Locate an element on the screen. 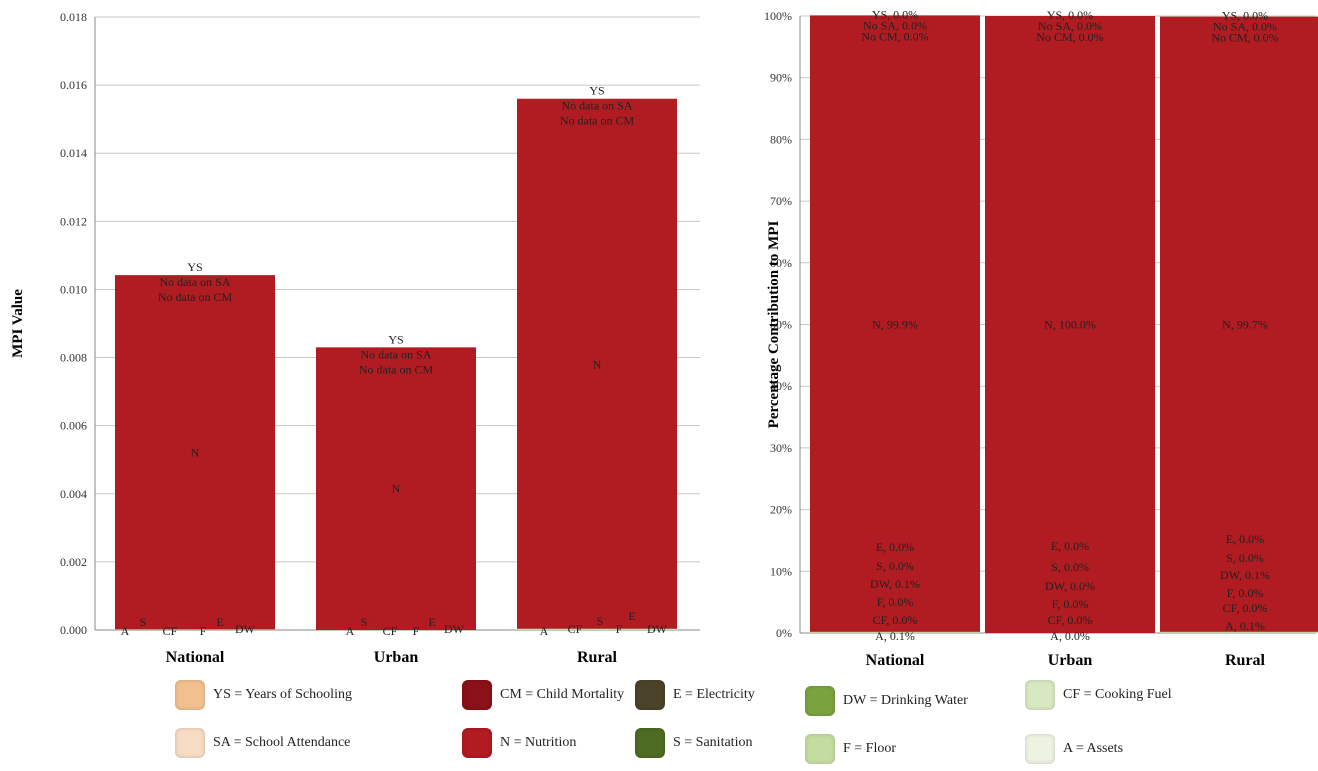 The image size is (1318, 771). y-tick-label: 30% is located at coordinates (781, 448).